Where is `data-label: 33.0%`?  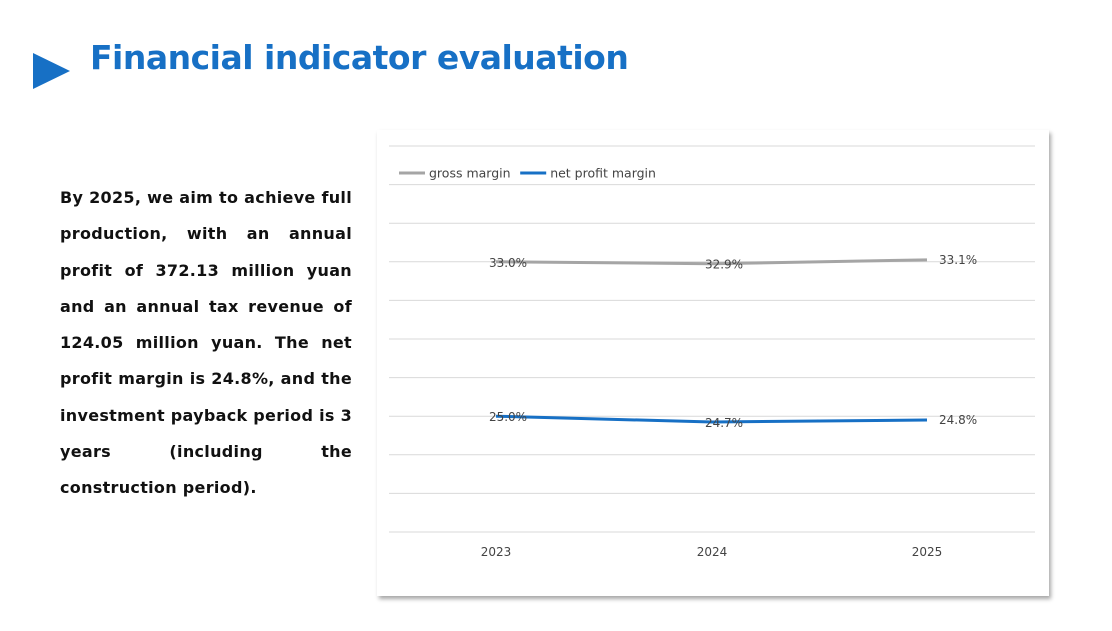 data-label: 33.0% is located at coordinates (508, 263).